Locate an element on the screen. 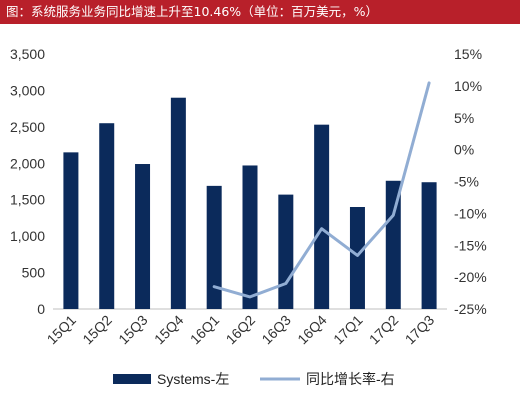  x-tick-label: 17Q2 is located at coordinates (384, 330).